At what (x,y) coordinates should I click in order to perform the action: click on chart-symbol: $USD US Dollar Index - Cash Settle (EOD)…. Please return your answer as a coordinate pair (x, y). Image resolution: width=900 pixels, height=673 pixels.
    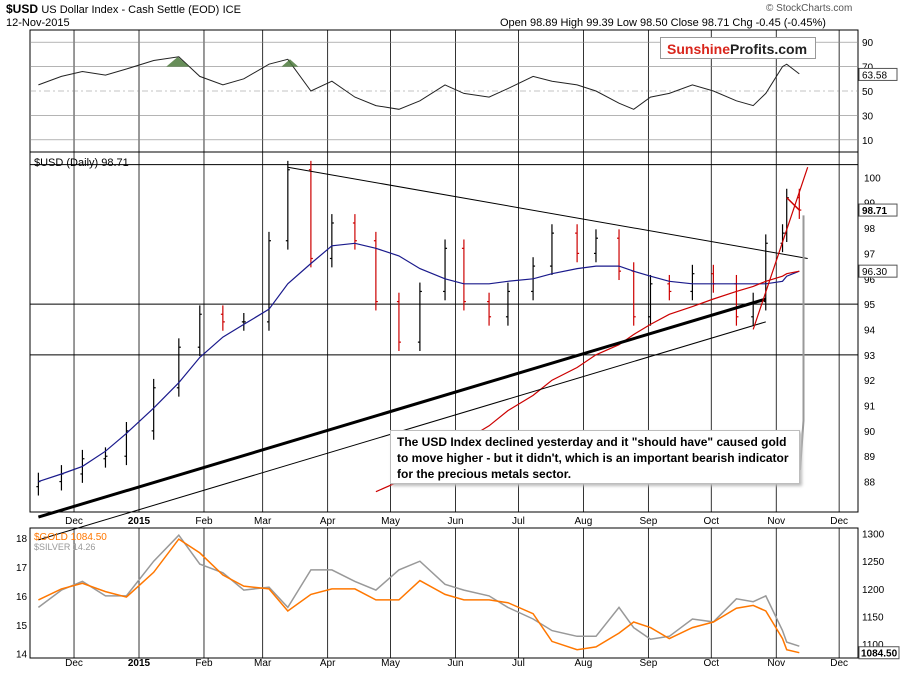
    Looking at the image, I should click on (123, 9).